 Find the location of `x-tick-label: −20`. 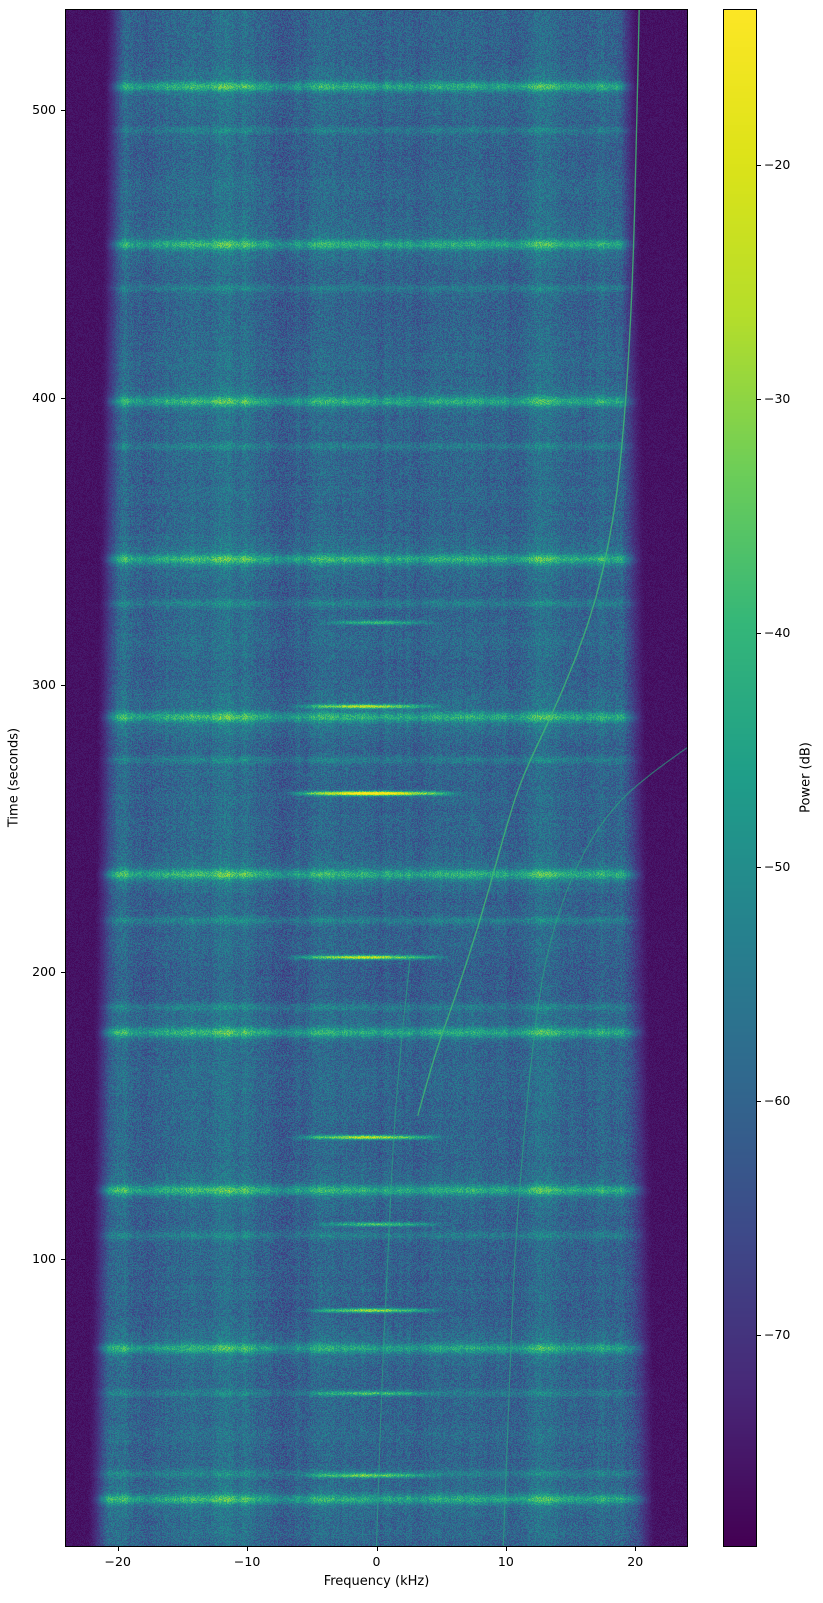

x-tick-label: −20 is located at coordinates (117, 1561).